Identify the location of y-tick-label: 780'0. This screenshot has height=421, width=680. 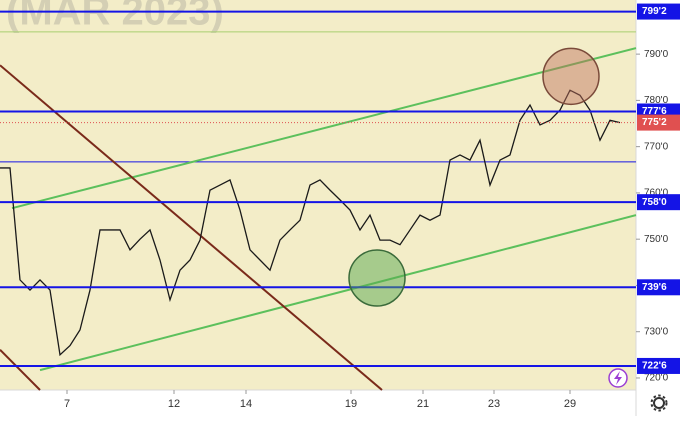
(656, 100).